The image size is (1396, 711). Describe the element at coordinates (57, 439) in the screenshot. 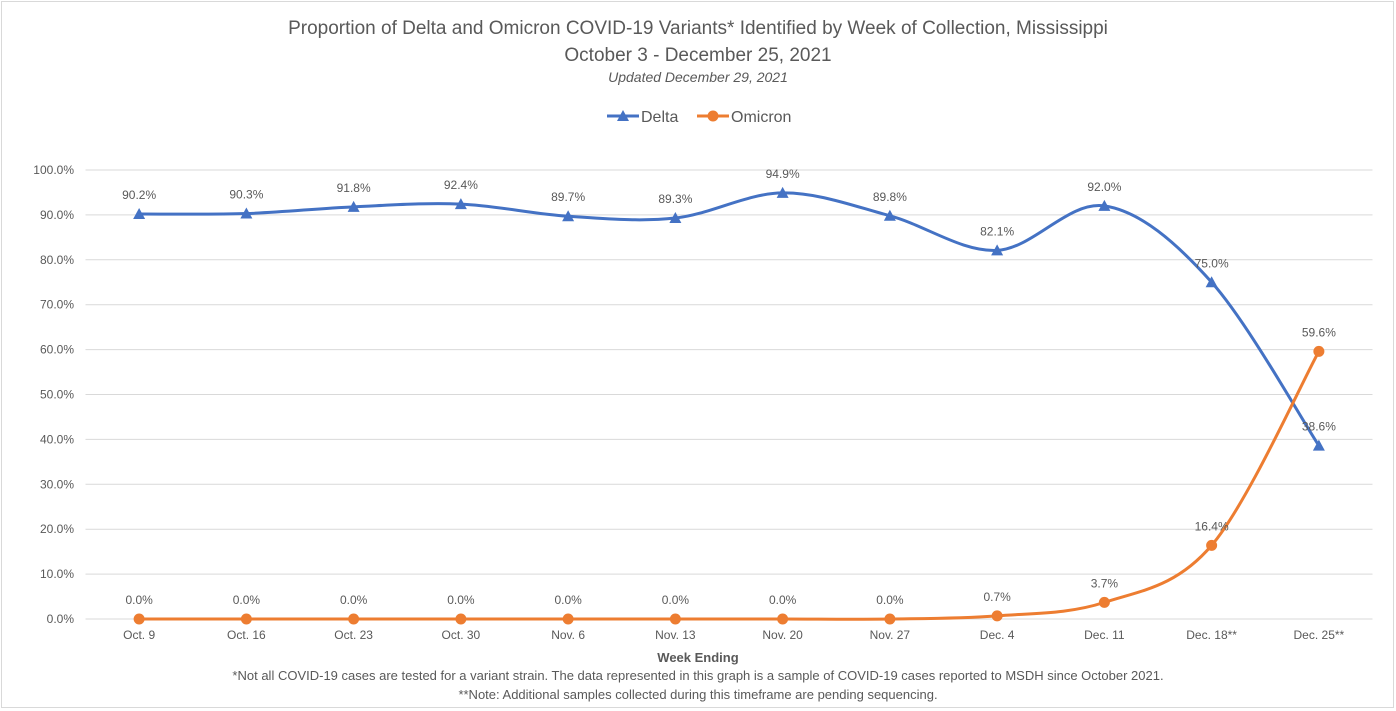

I see `y-tick-label: 40.0%` at that location.